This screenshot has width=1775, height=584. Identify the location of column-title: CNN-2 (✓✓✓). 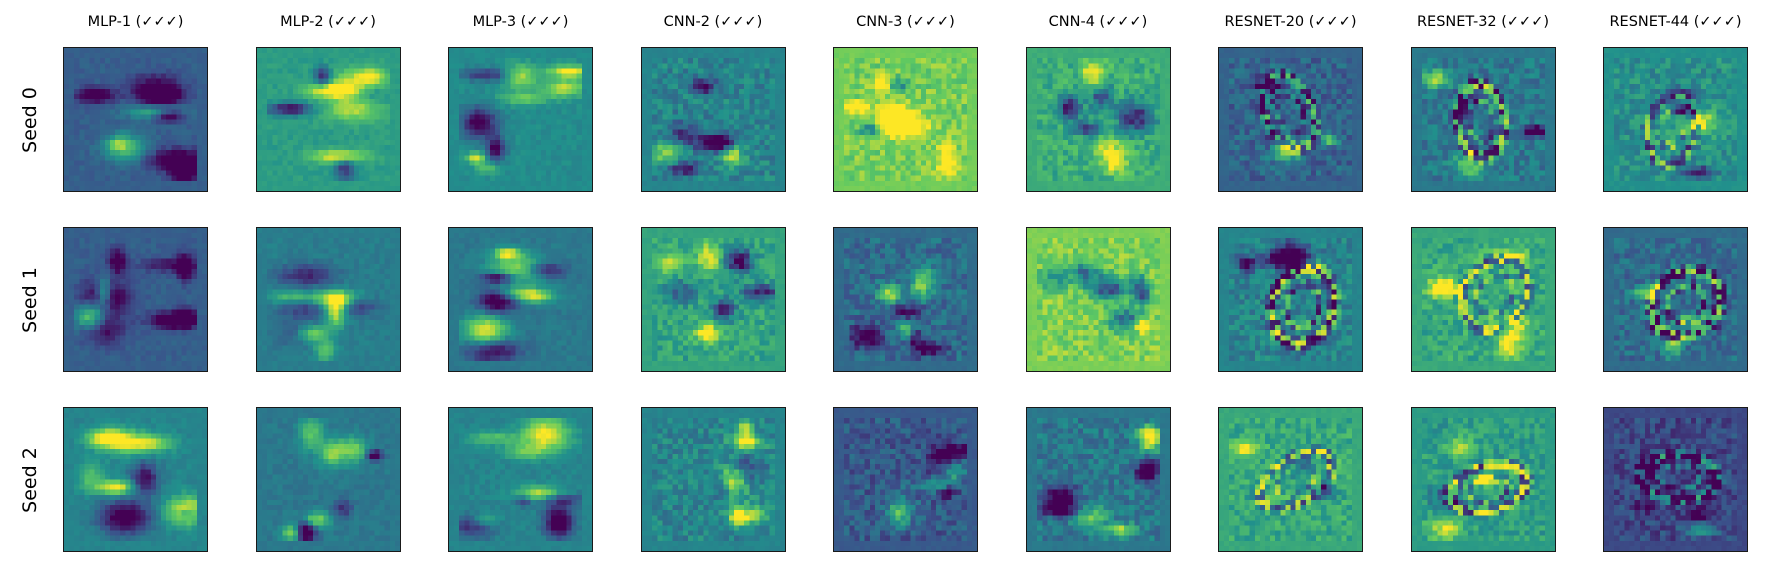
(713, 22).